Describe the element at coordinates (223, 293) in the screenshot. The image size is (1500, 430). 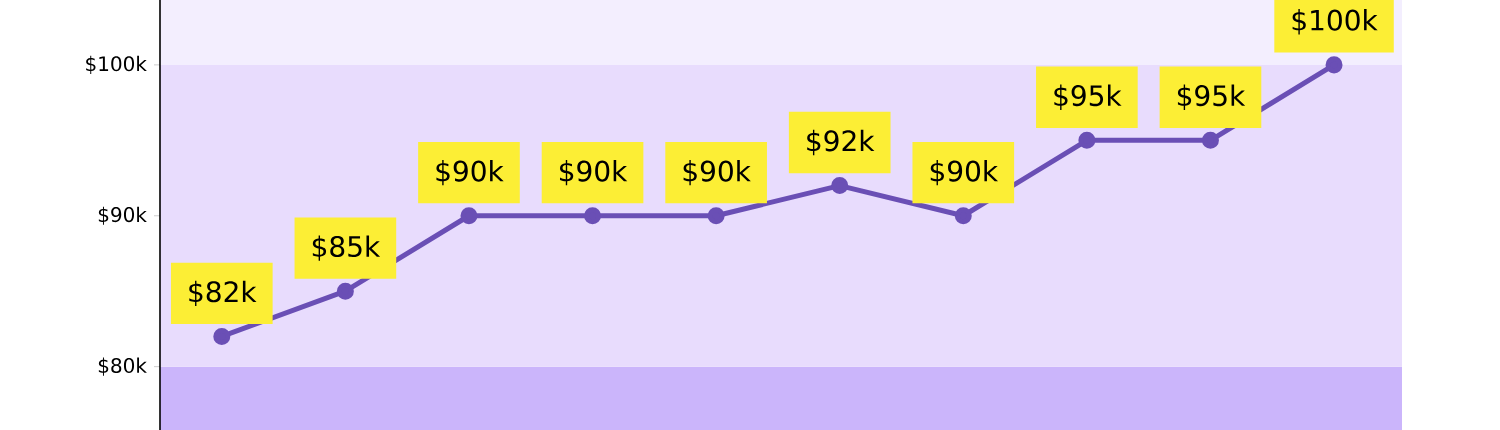
I see `data-label: $82k` at that location.